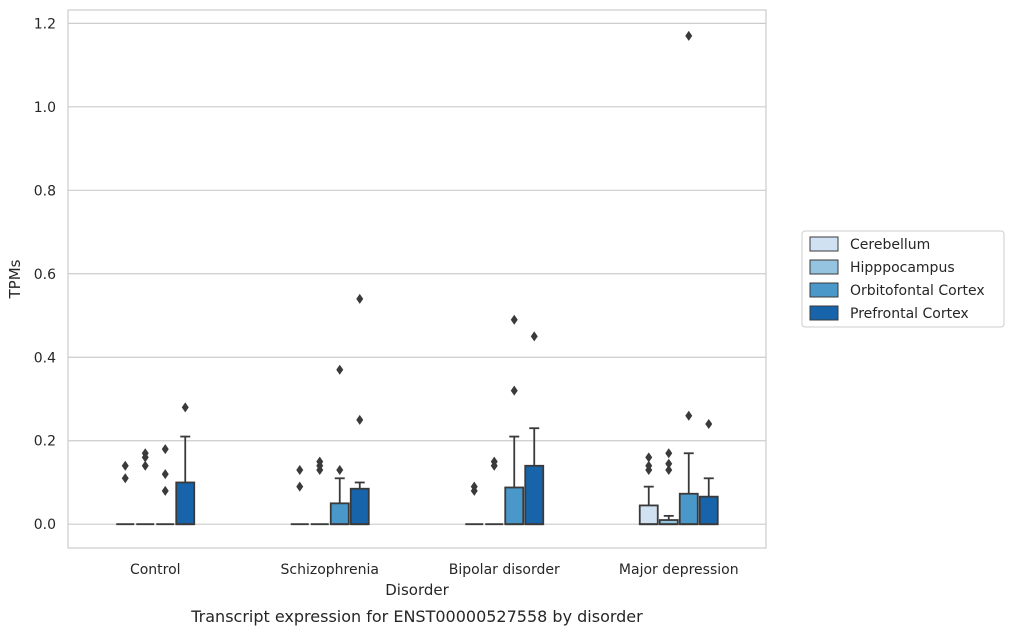  I want to click on x-tick-label: Major depression, so click(679, 570).